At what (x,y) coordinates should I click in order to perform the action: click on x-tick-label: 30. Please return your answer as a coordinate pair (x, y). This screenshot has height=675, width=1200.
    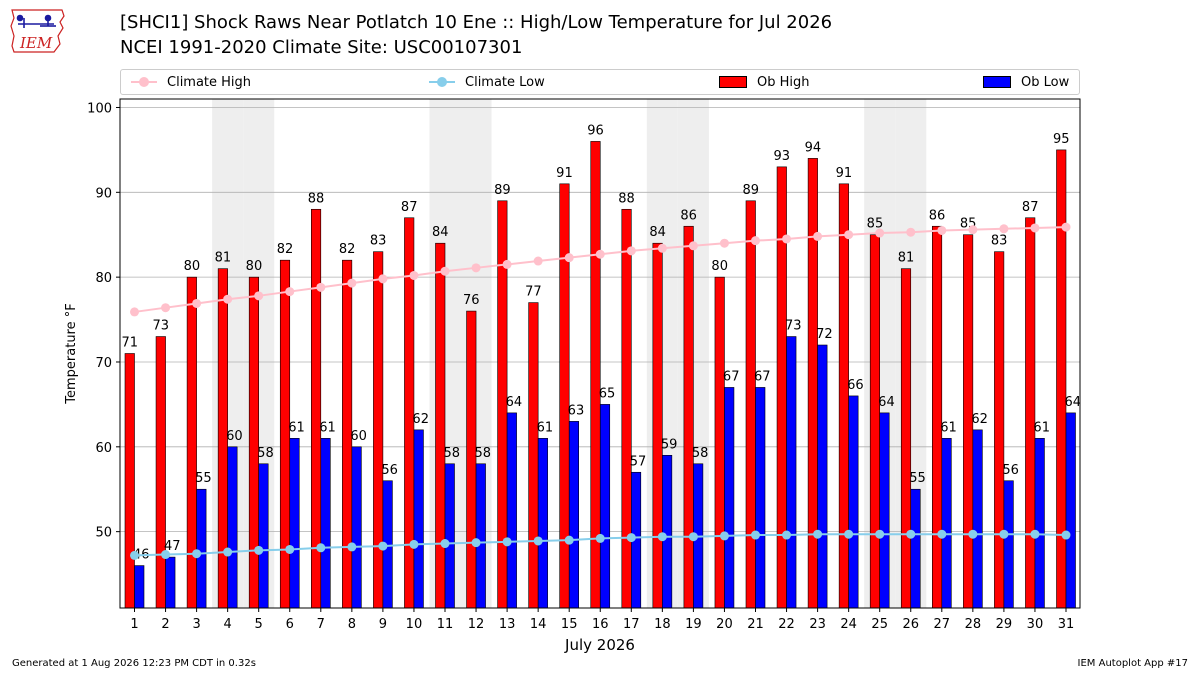
    Looking at the image, I should click on (1035, 624).